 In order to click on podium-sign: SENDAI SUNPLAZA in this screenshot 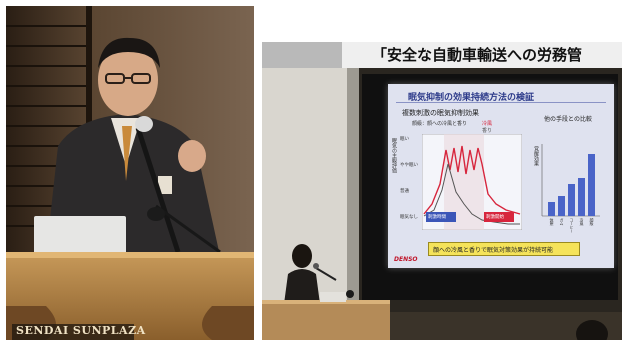, I will do `click(81, 330)`.